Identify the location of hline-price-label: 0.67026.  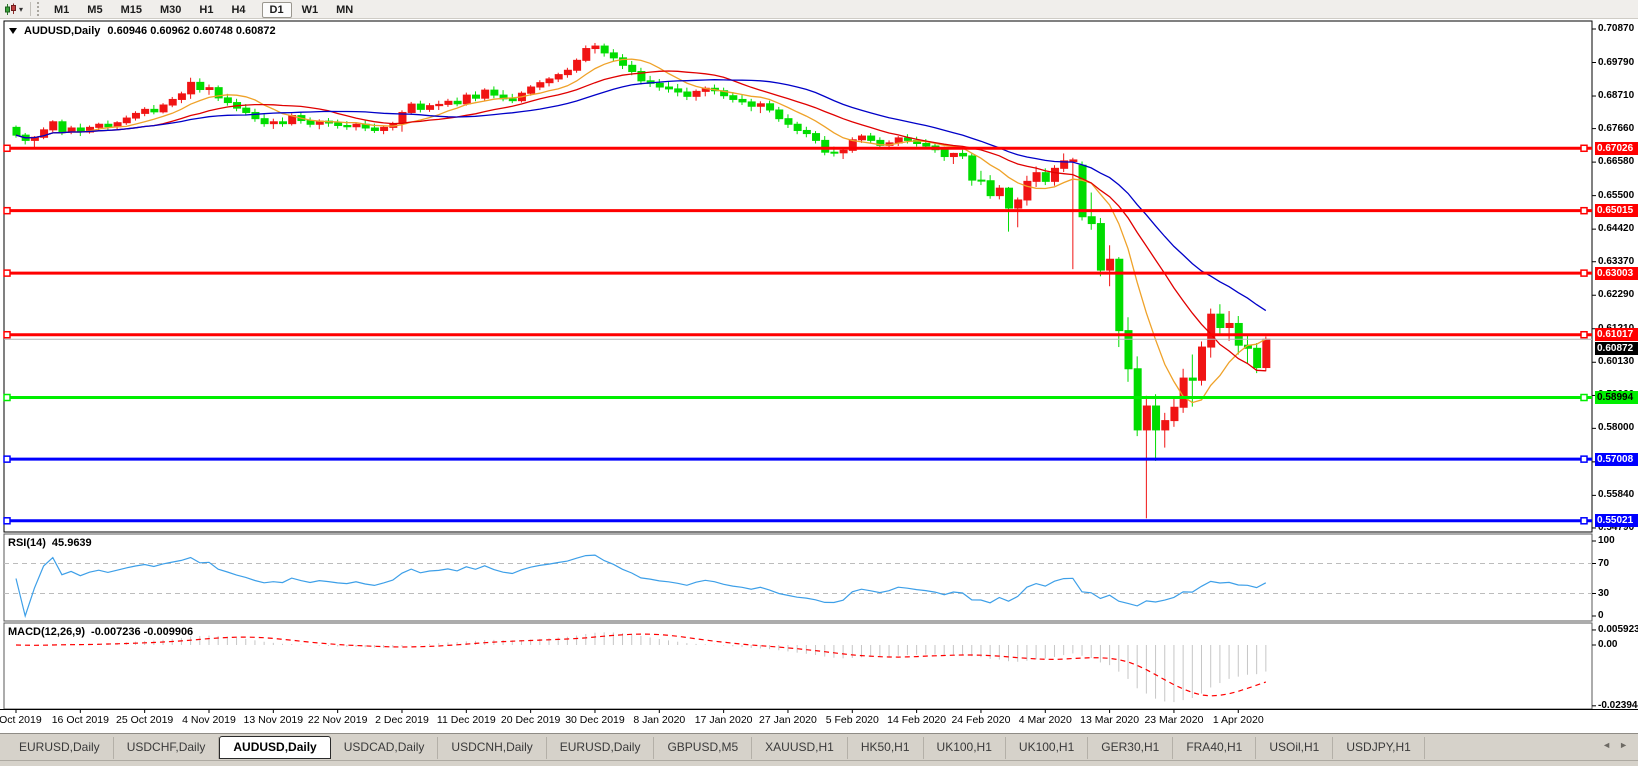
(1616, 148).